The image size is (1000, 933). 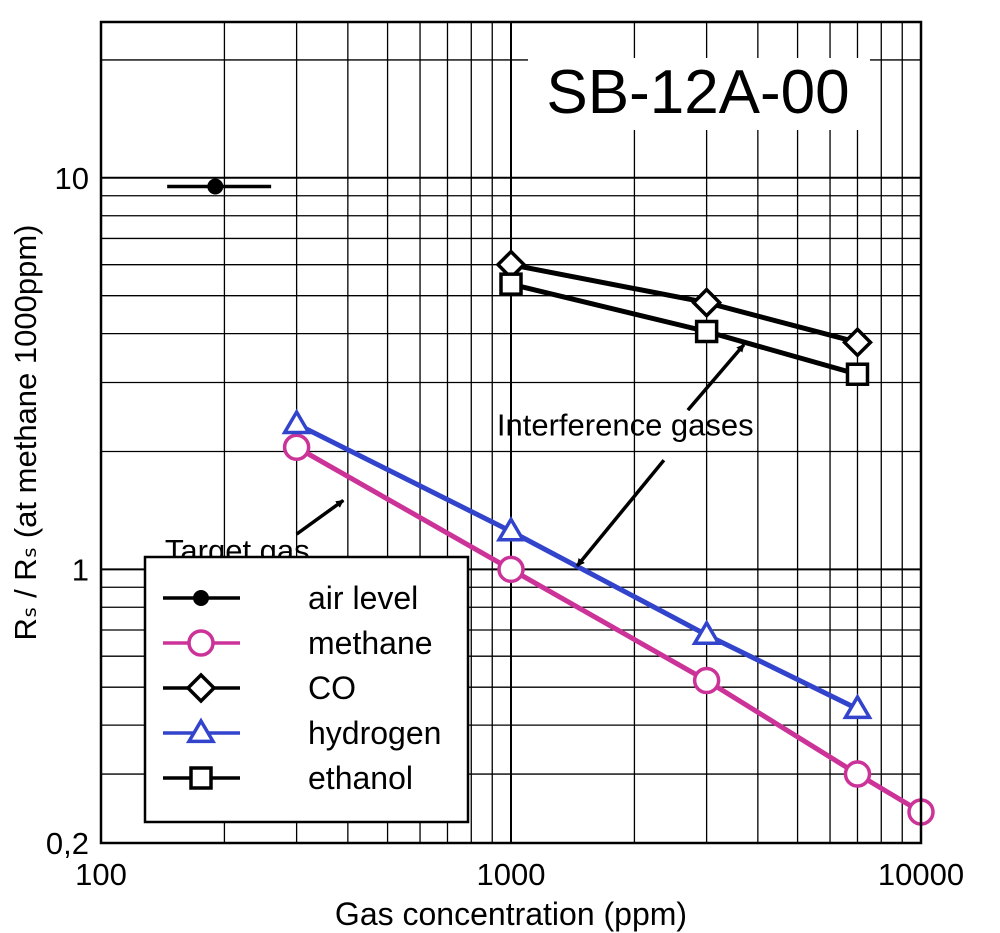 What do you see at coordinates (67, 843) in the screenshot?
I see `y-tick-label: 0,2` at bounding box center [67, 843].